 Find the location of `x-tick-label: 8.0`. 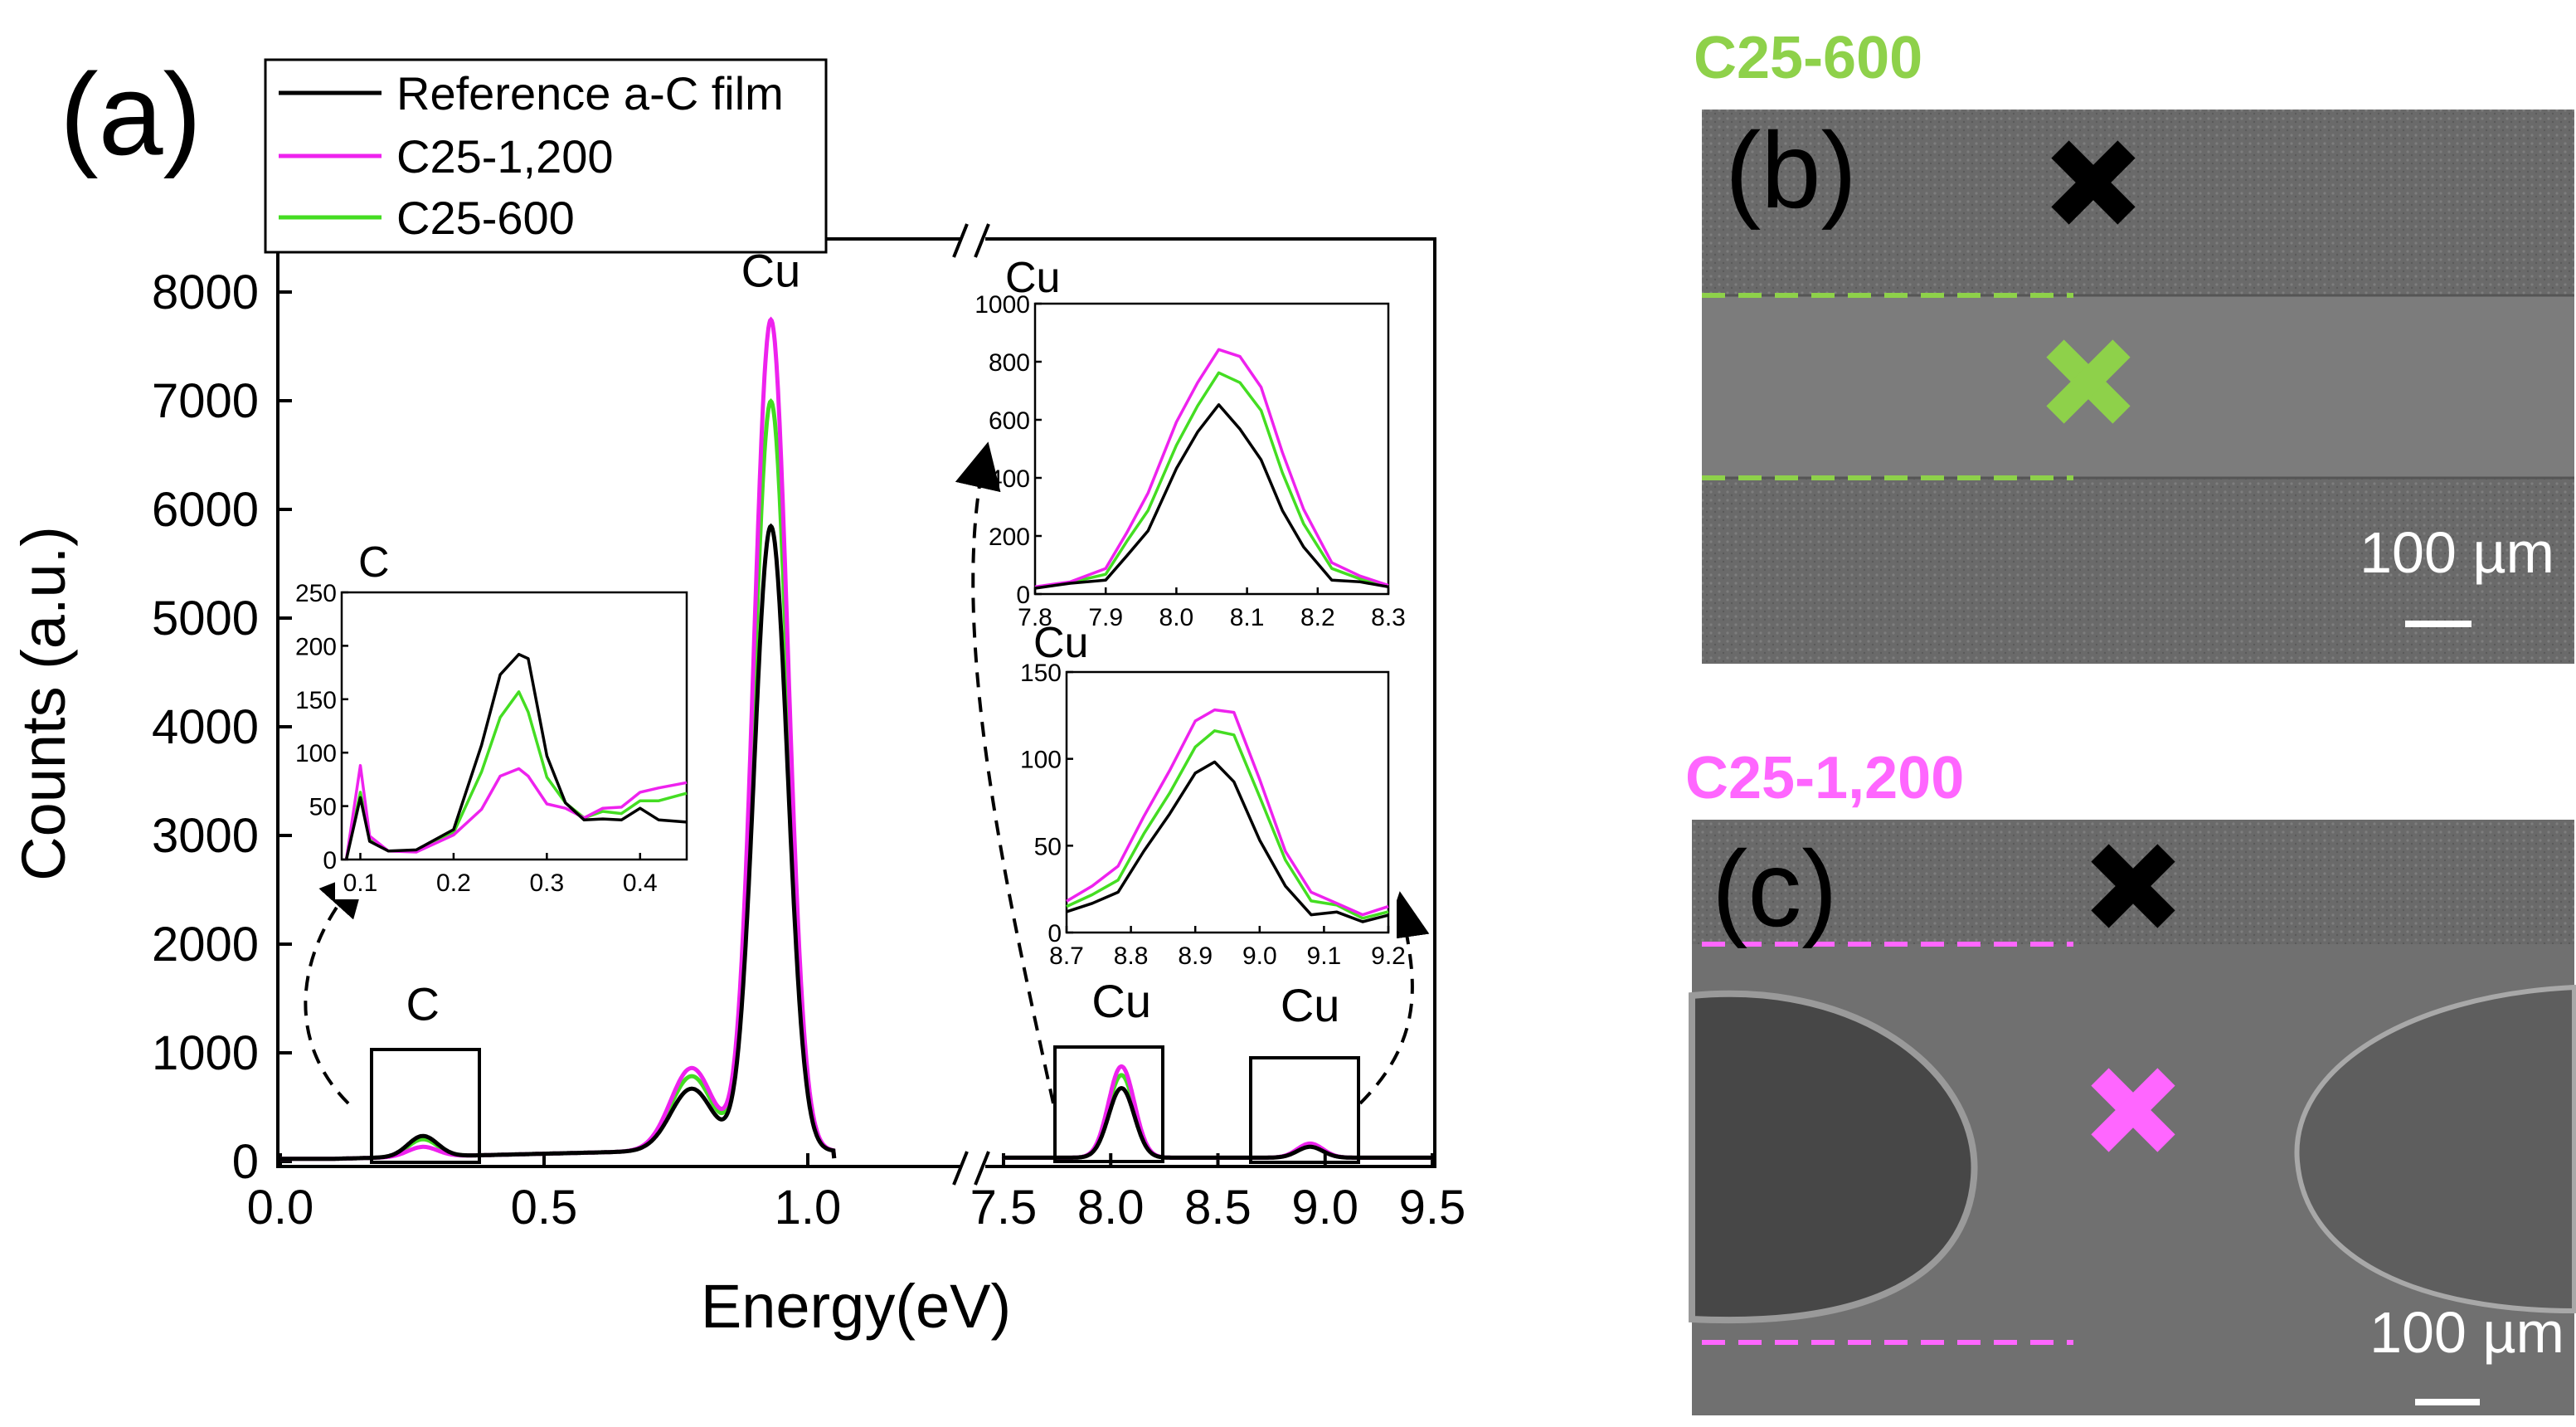

x-tick-label: 8.0 is located at coordinates (1111, 1208).